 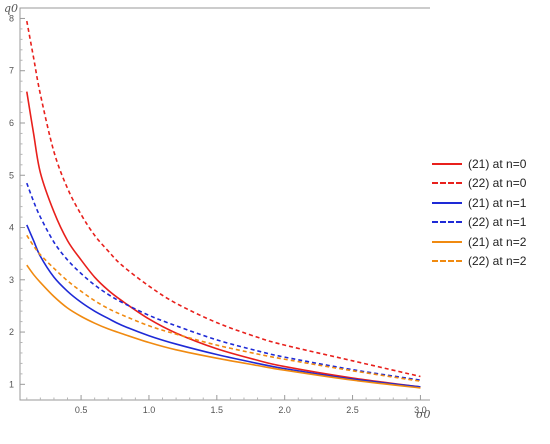 I want to click on legend-label: (22) at n=0, so click(x=497, y=183).